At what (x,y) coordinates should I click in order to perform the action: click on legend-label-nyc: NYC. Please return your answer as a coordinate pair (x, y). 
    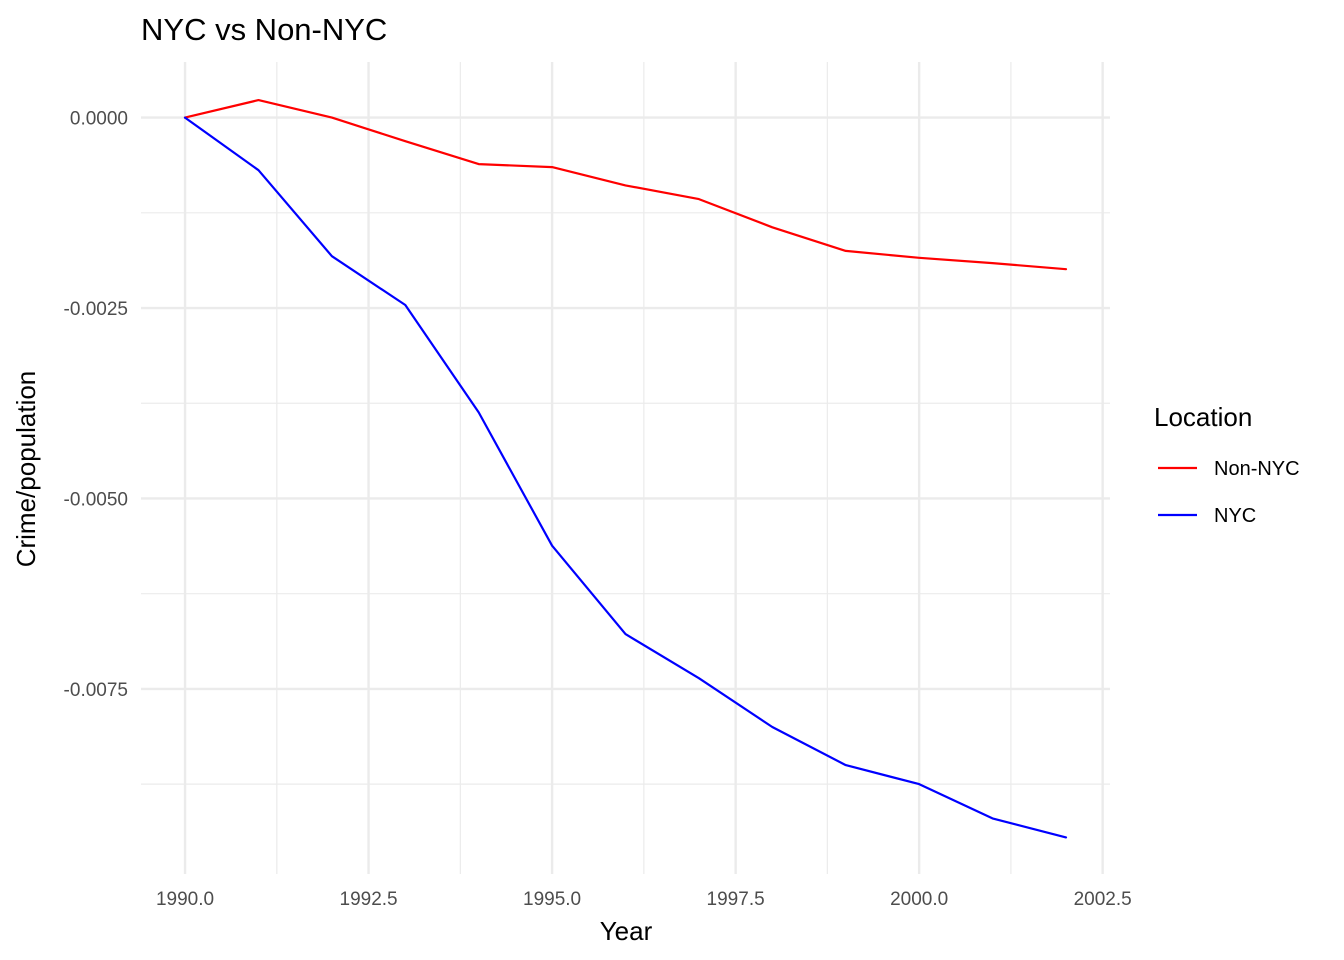
    Looking at the image, I should click on (1235, 516).